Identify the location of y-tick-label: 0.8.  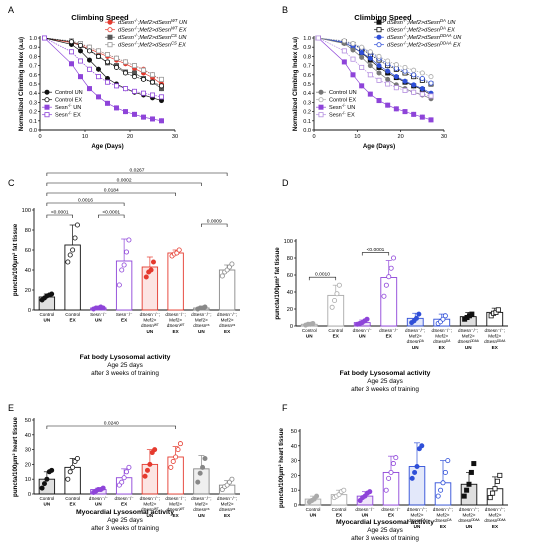
(307, 57).